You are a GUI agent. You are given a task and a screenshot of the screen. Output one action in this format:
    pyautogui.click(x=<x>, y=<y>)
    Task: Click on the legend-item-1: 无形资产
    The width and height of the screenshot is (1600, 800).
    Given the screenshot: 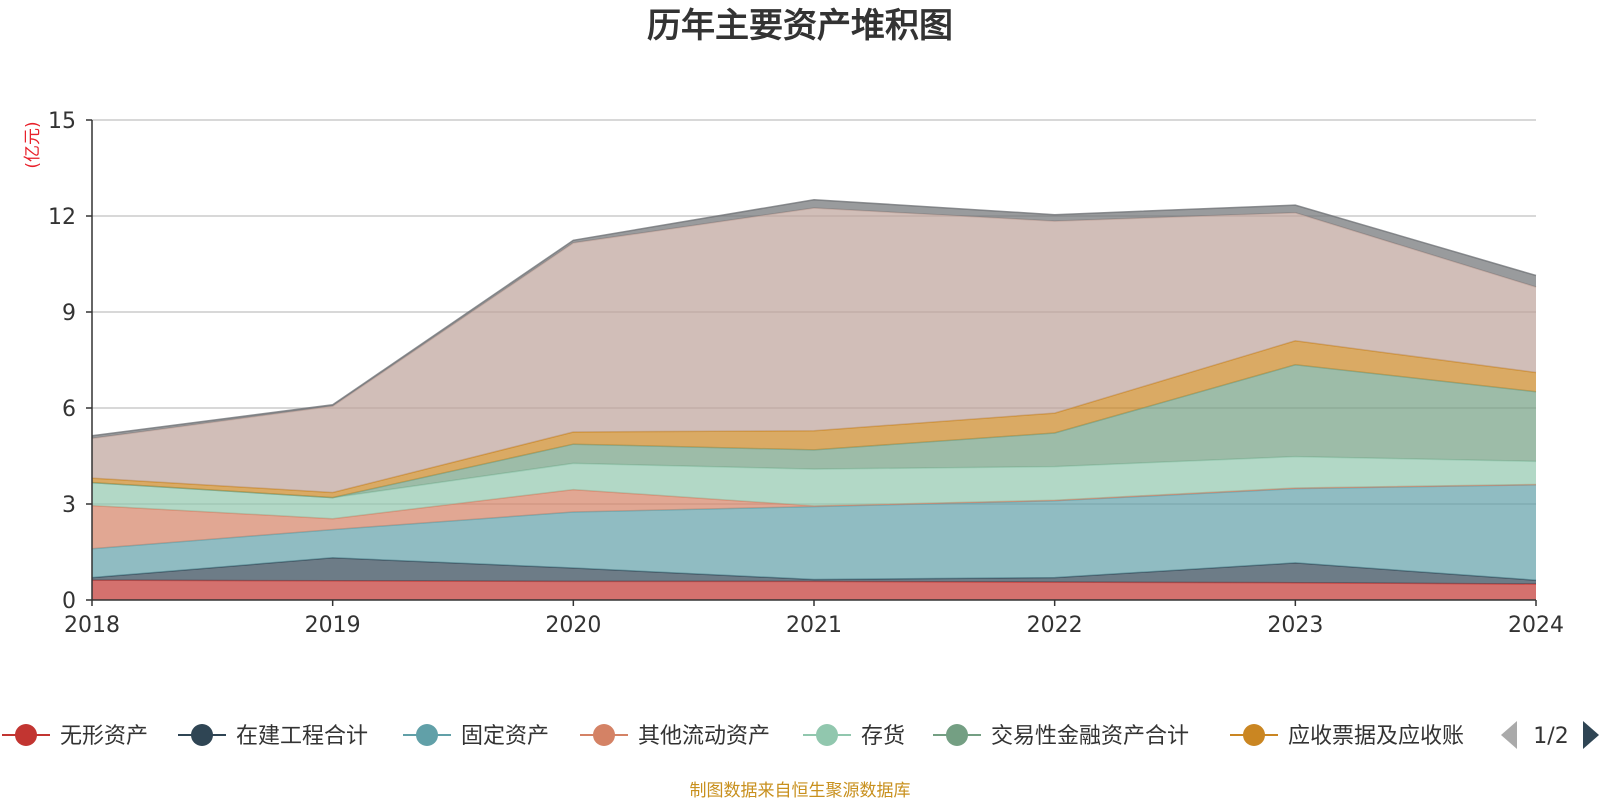 What is the action you would take?
    pyautogui.click(x=75, y=736)
    